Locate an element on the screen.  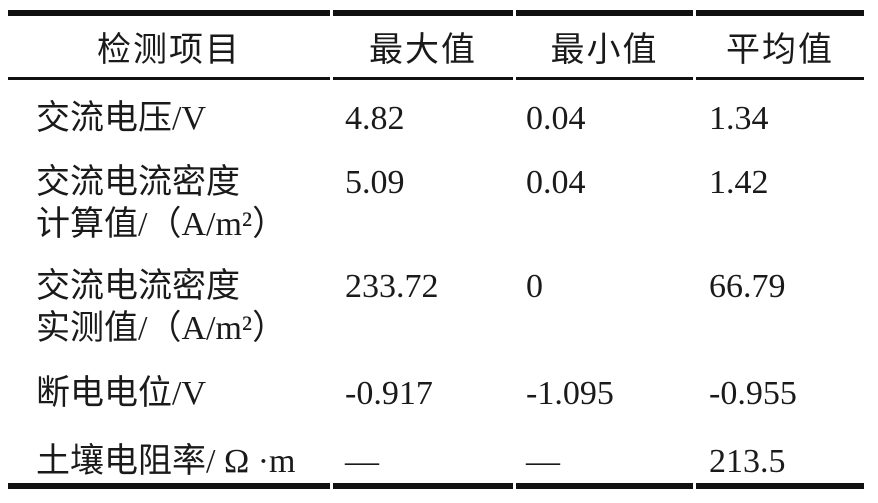
cell-min-value: 0 is located at coordinates (534, 286).